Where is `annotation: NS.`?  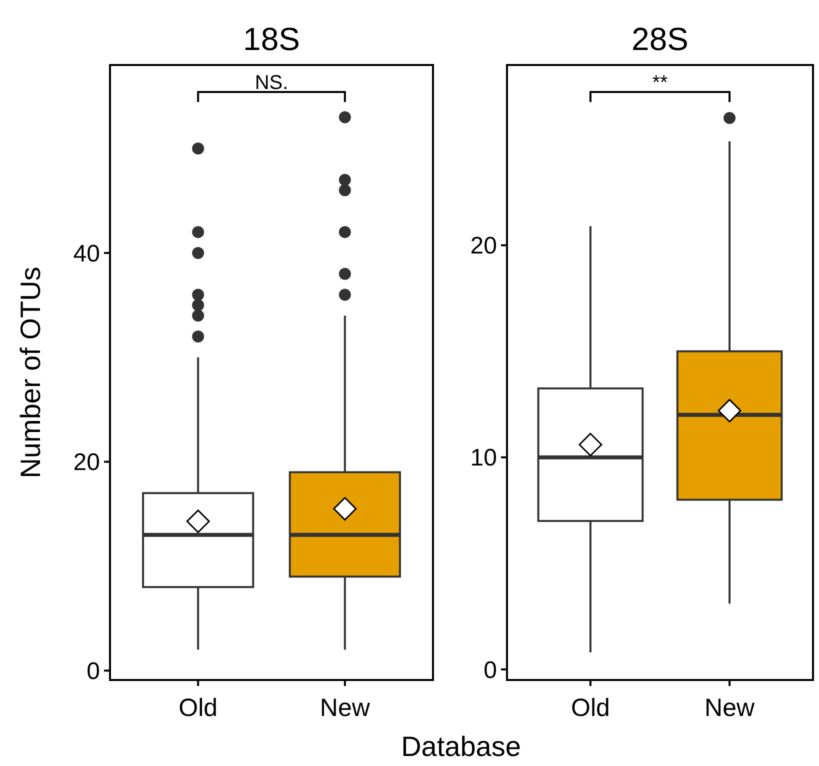
annotation: NS. is located at coordinates (271, 83).